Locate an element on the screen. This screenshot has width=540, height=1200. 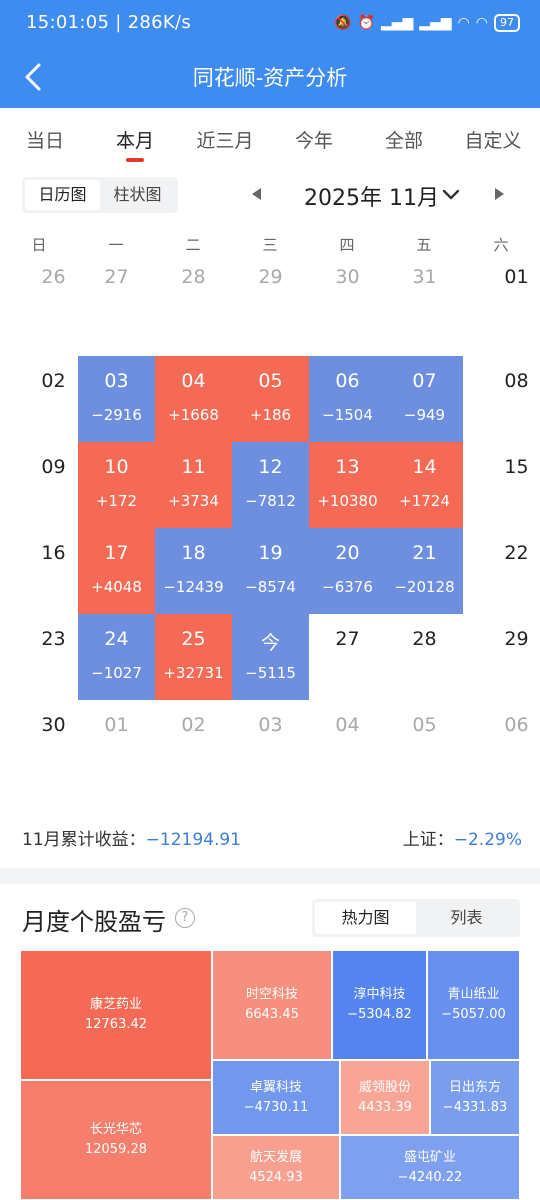
calendar-day: 18 −12439 is located at coordinates (193, 571).